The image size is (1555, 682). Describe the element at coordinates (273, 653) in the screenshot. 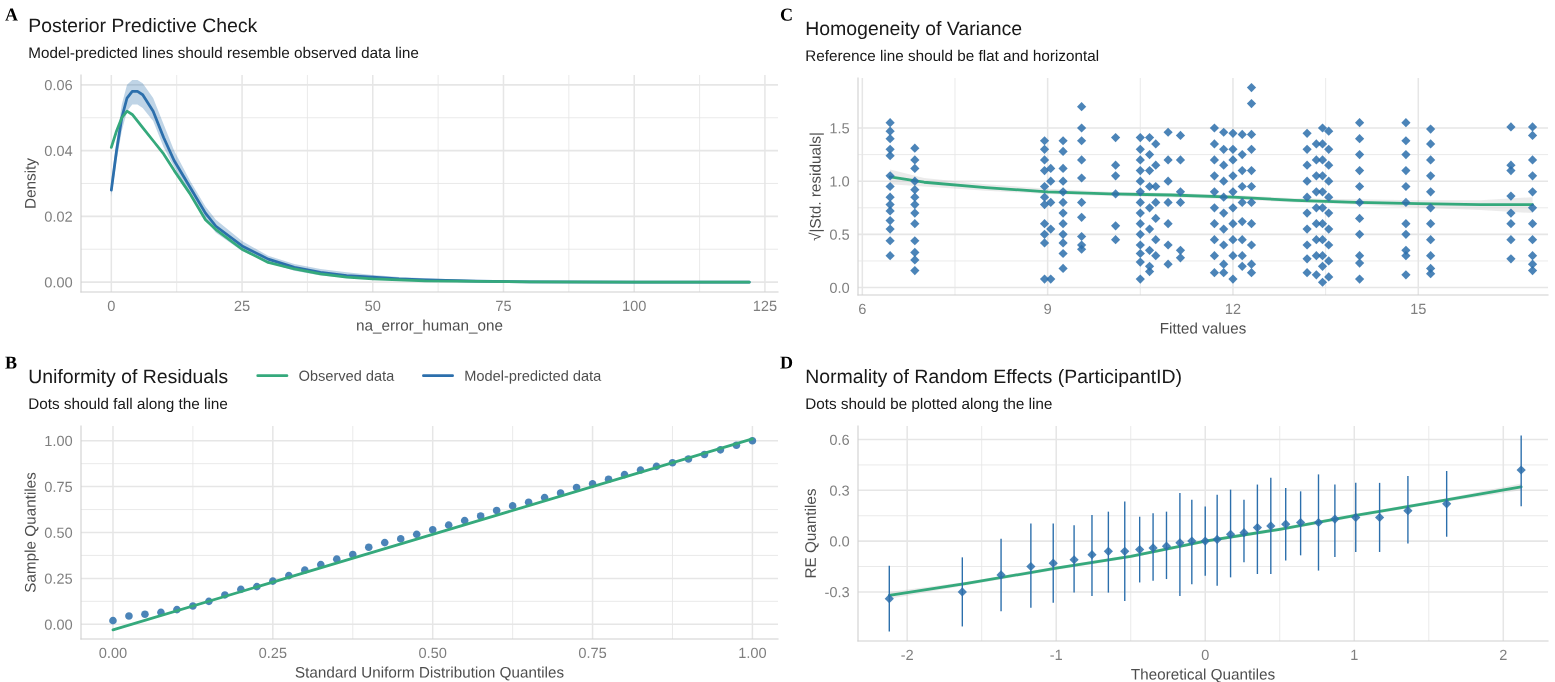

I see `x-tick-label: 0.25` at that location.